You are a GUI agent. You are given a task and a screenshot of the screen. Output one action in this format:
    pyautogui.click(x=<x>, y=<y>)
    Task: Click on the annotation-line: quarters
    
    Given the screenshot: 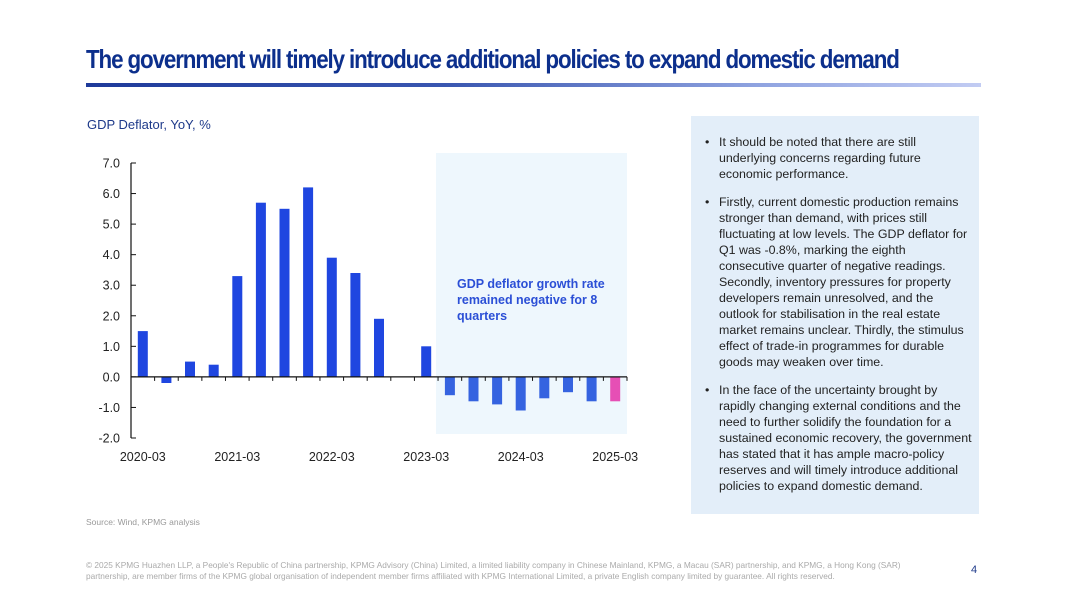 What is the action you would take?
    pyautogui.click(x=482, y=316)
    